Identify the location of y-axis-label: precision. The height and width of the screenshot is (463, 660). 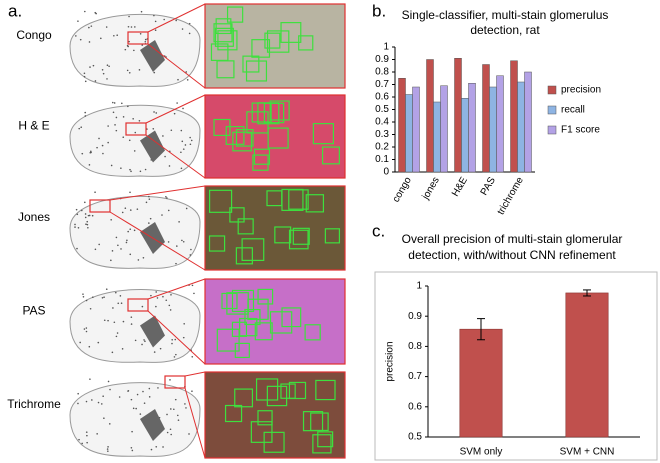
(390, 361).